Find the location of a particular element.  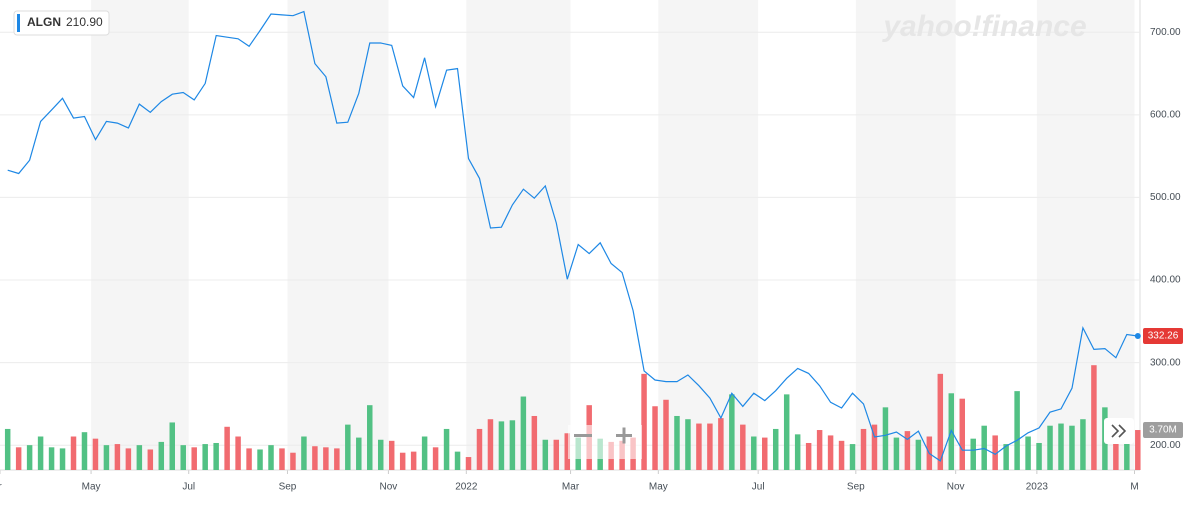

zoom-in is located at coordinates (624, 435).